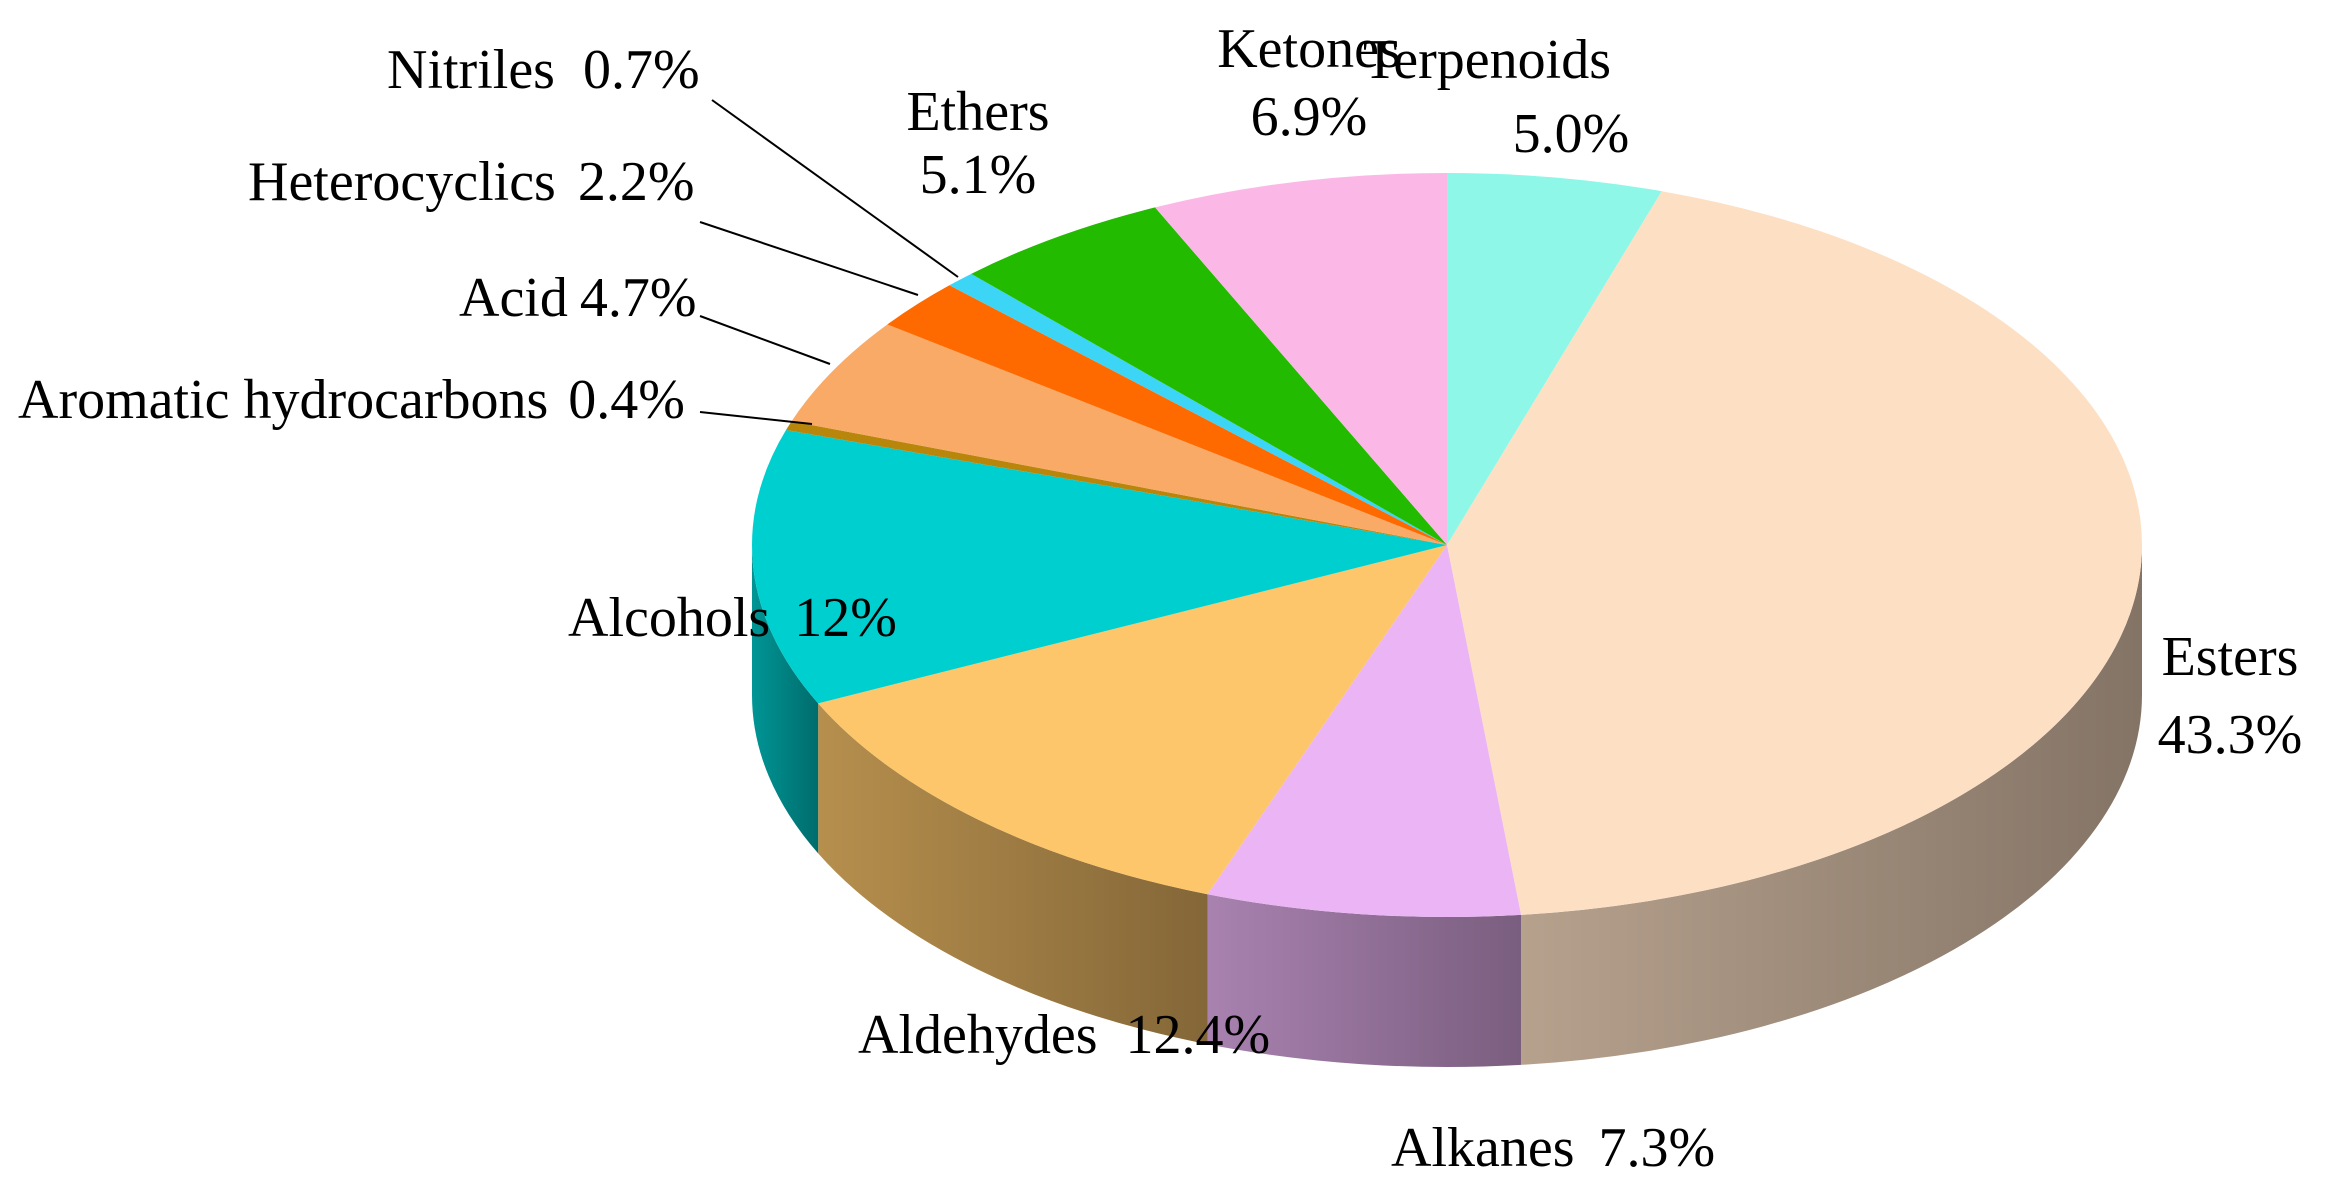 The width and height of the screenshot is (2335, 1188). What do you see at coordinates (785, 699) in the screenshot?
I see `pie-side-alcohols` at bounding box center [785, 699].